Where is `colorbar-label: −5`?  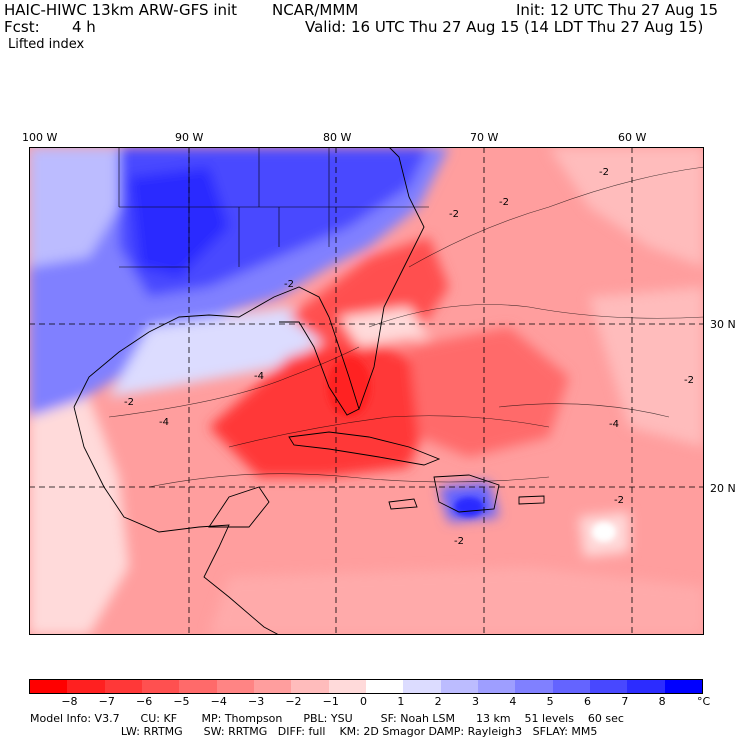 colorbar-label: −5 is located at coordinates (181, 701).